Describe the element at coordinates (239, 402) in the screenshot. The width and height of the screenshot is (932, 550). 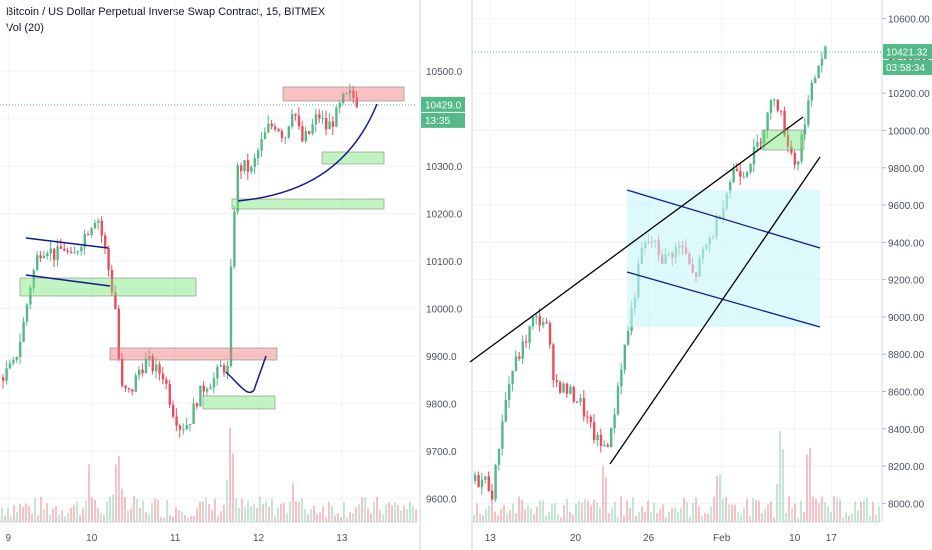
I see `support-zone` at that location.